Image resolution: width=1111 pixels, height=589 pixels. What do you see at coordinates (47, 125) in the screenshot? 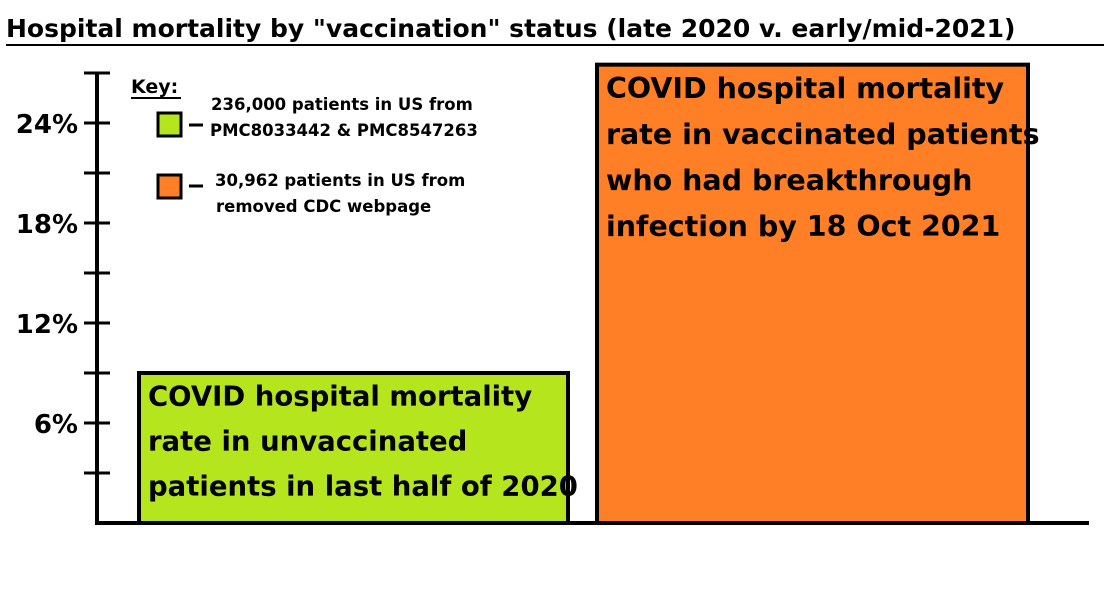
I see `y-tick-label: 24%` at bounding box center [47, 125].